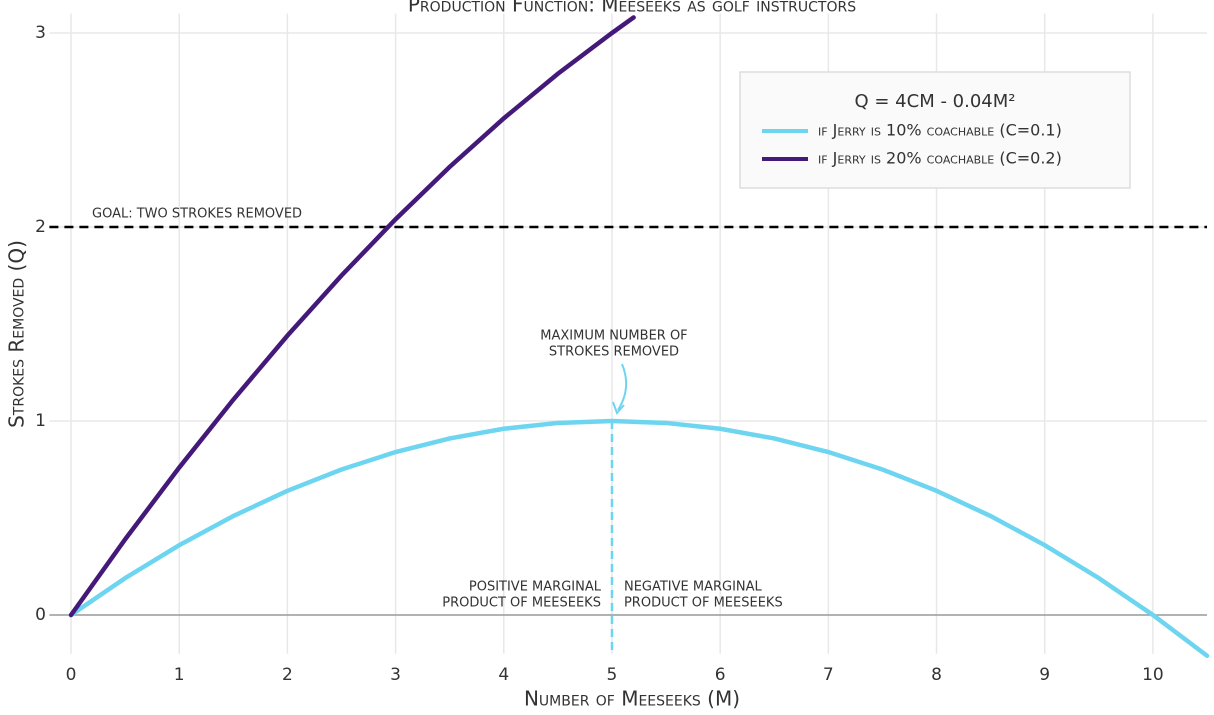 This screenshot has width=1214, height=715. I want to click on annotation-arrow, so click(622, 387).